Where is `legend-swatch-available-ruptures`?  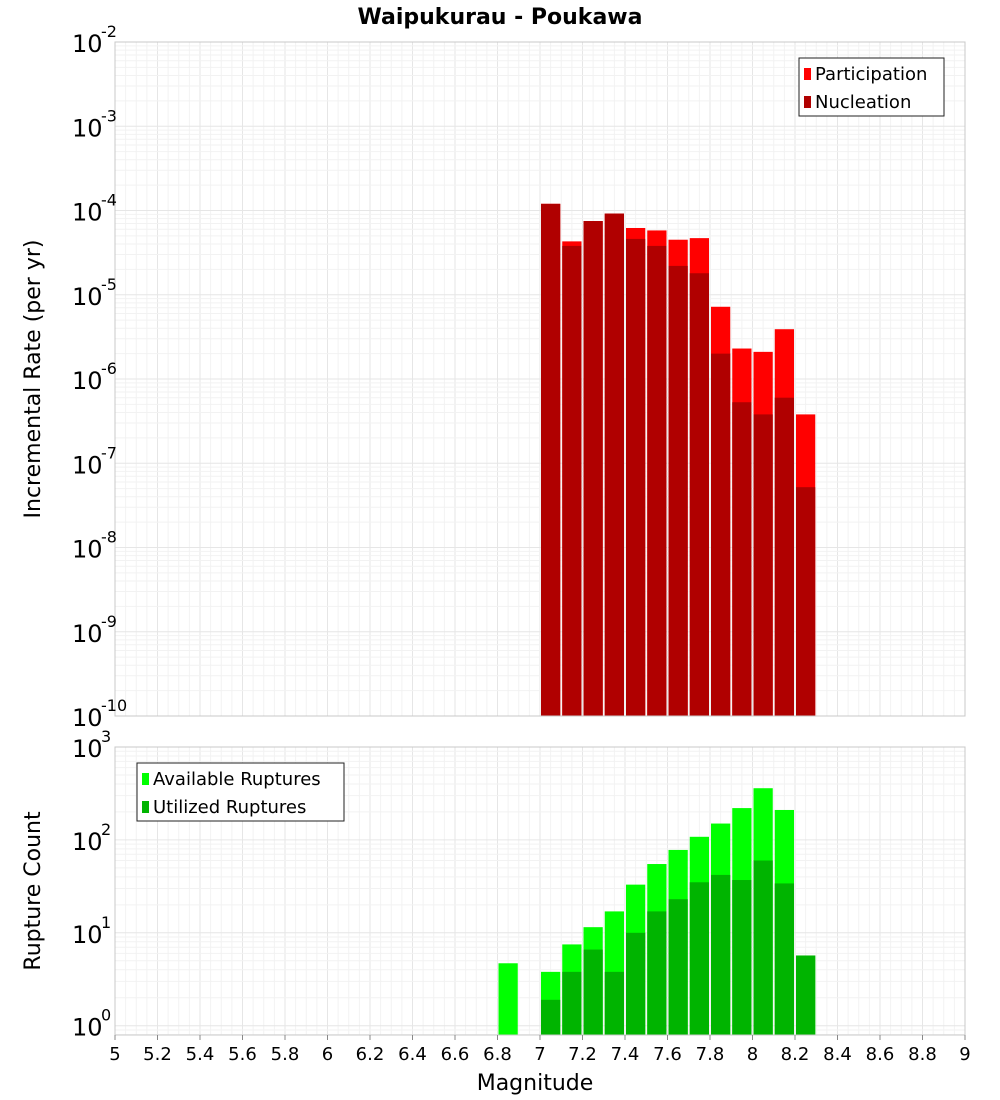 legend-swatch-available-ruptures is located at coordinates (145, 779).